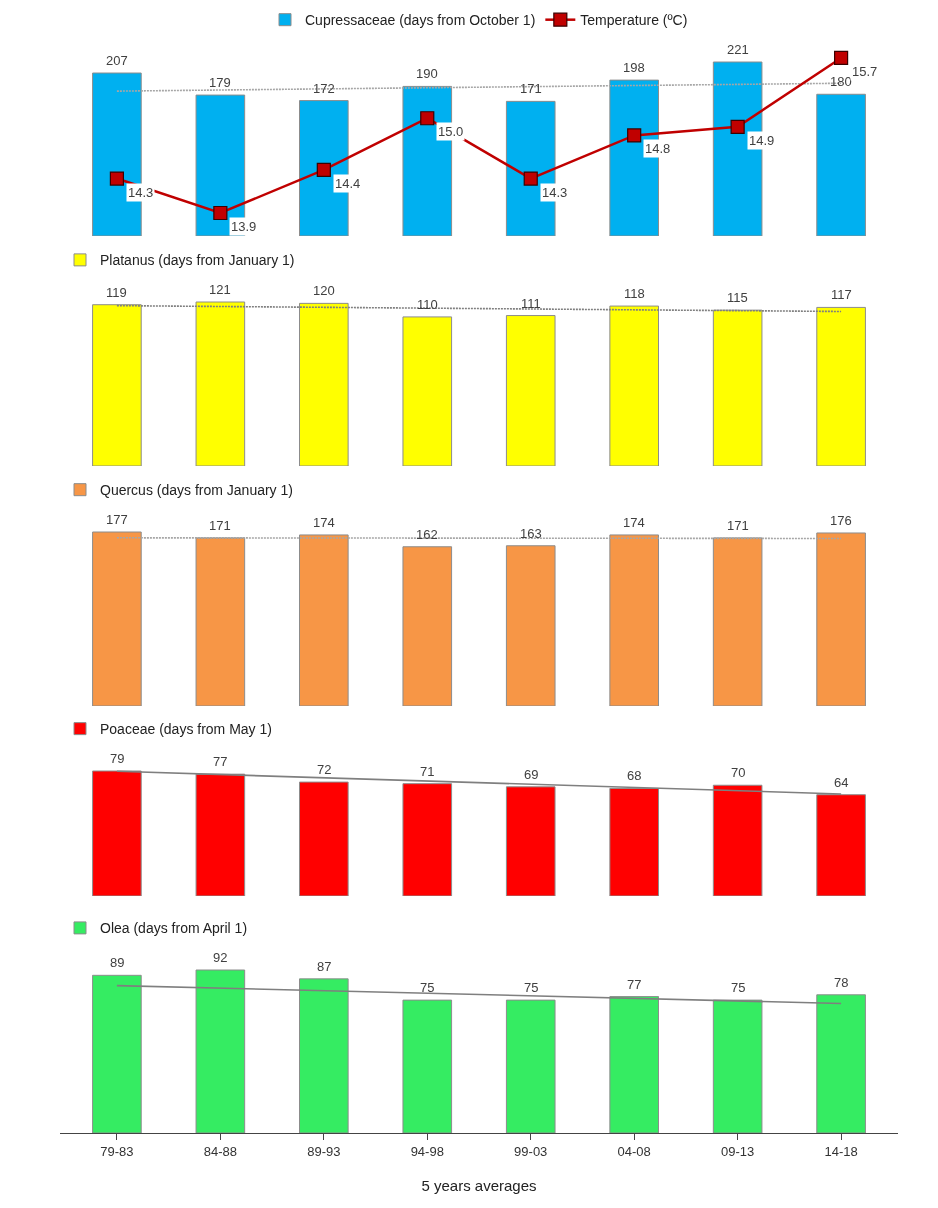 The width and height of the screenshot is (938, 1208). Describe the element at coordinates (531, 303) in the screenshot. I see `data-label: 111` at that location.